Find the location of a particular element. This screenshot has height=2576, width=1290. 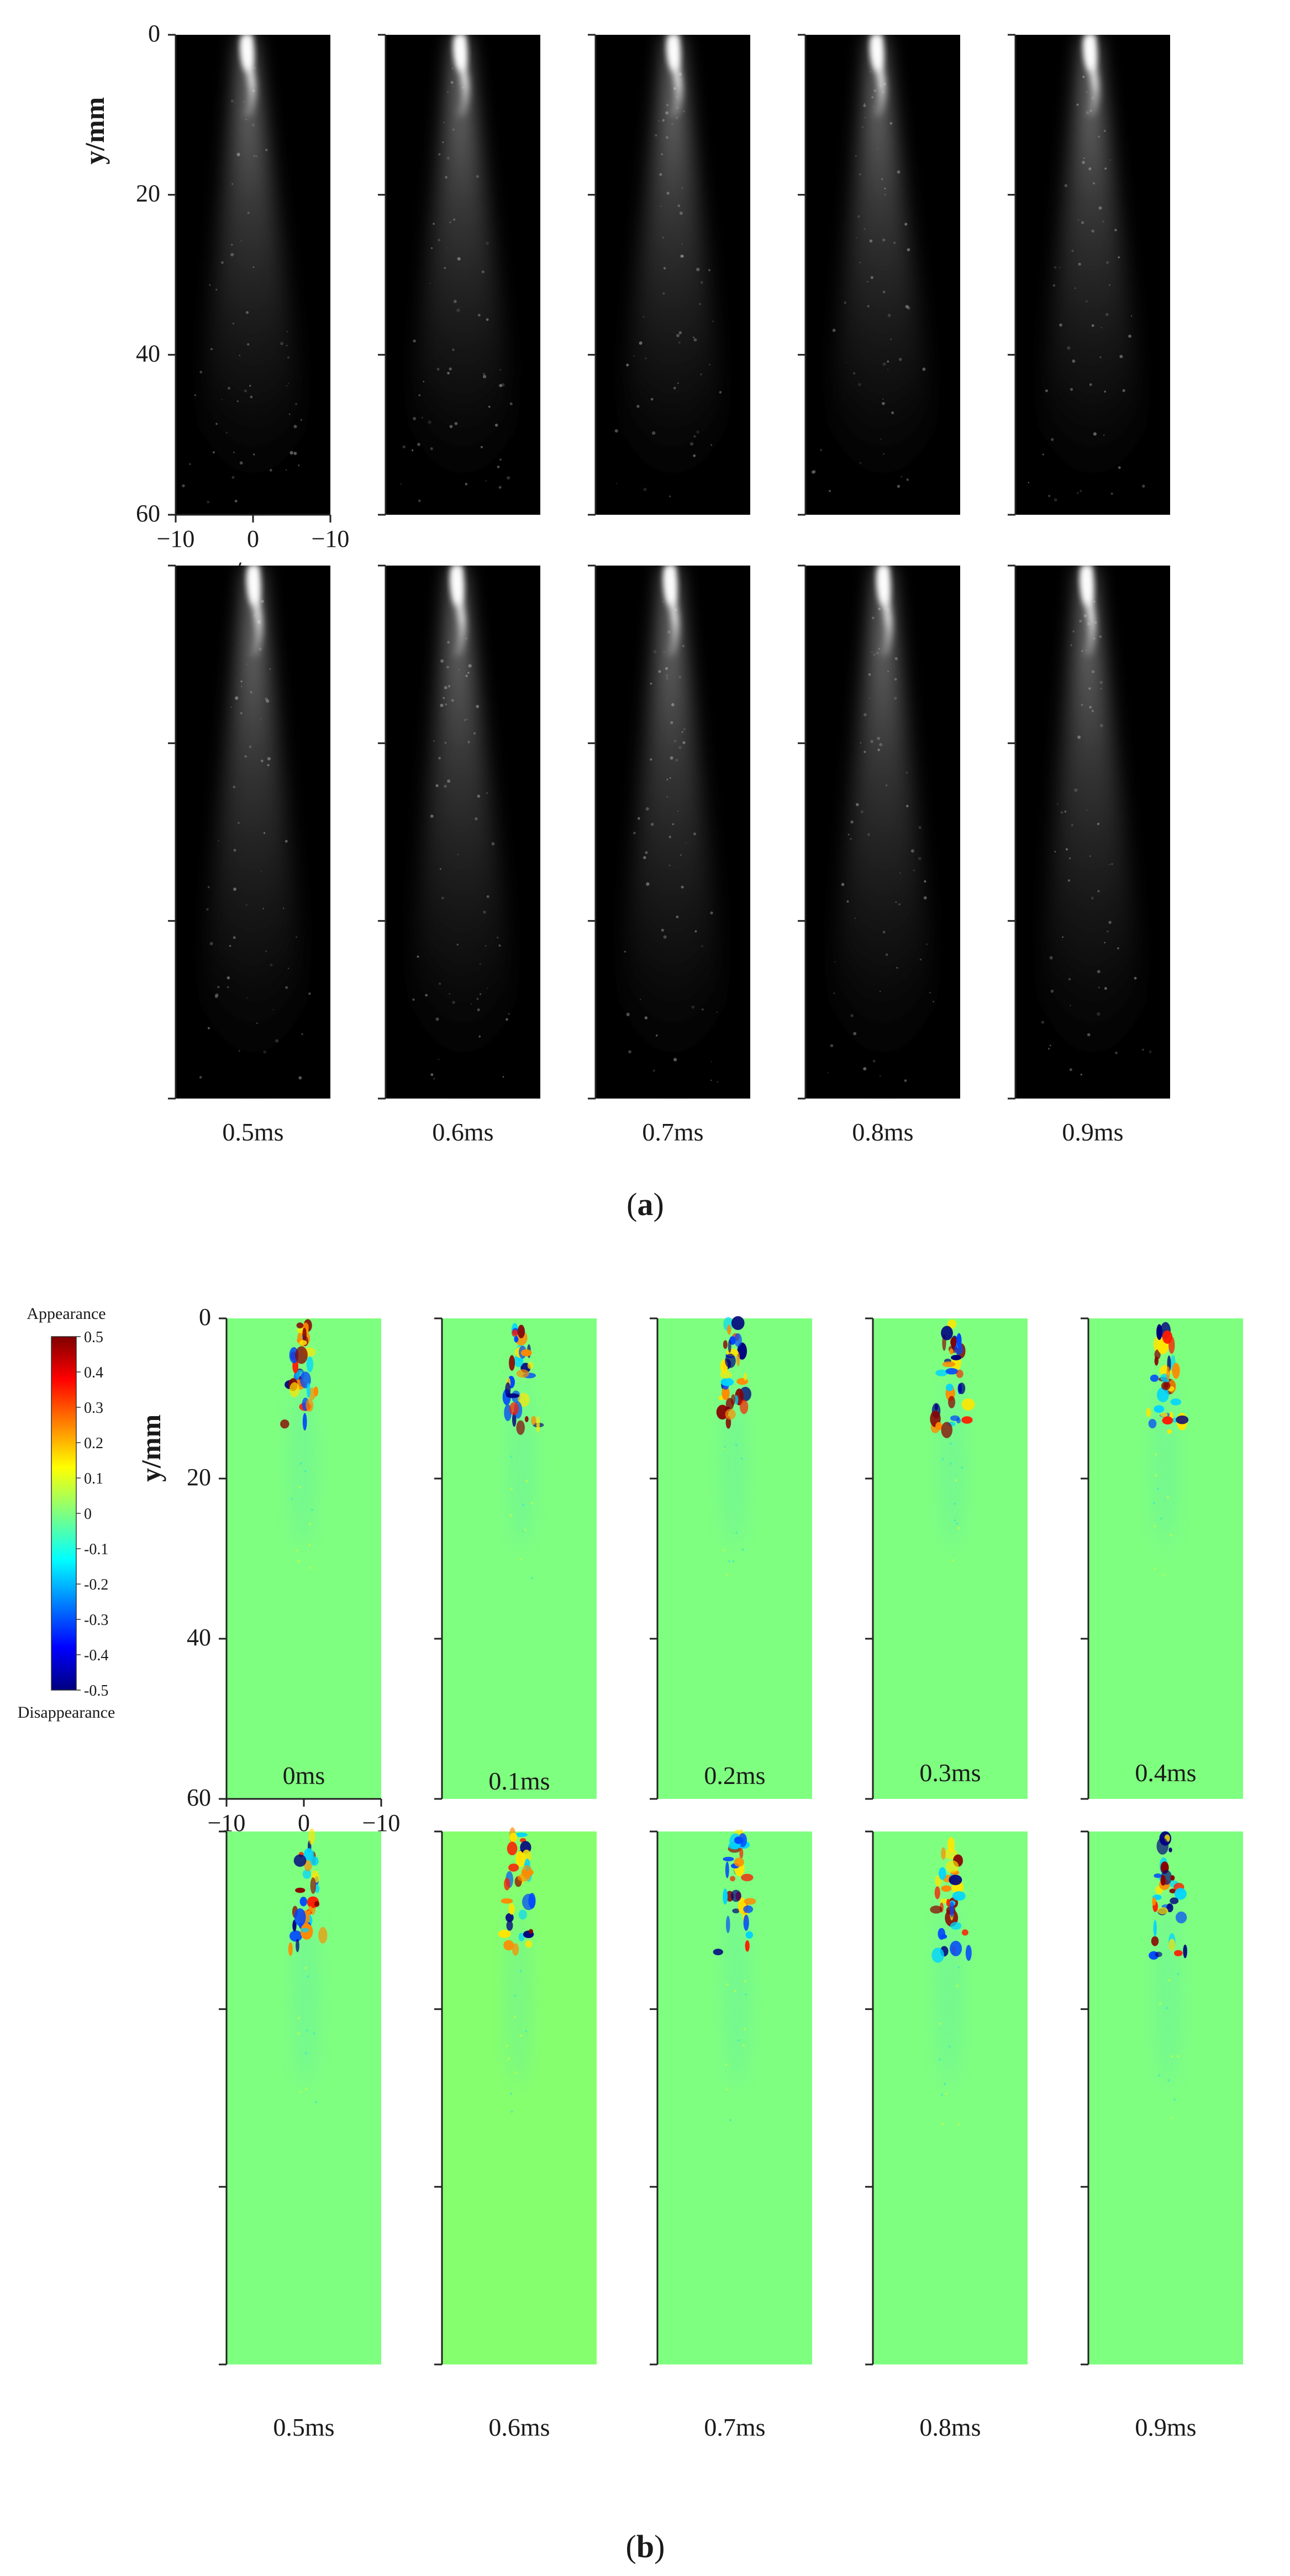

colorbar-tick-label: 0.3 is located at coordinates (93, 1408).